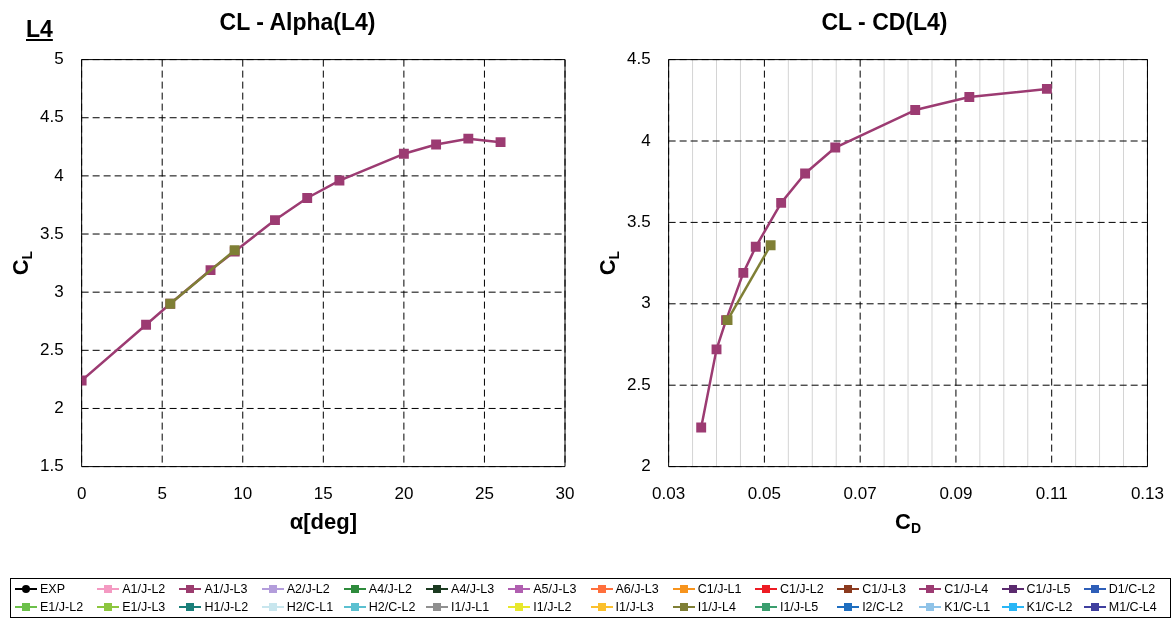 This screenshot has width=1175, height=630. Describe the element at coordinates (308, 589) in the screenshot. I see `legend-label: A2/J-L2` at that location.